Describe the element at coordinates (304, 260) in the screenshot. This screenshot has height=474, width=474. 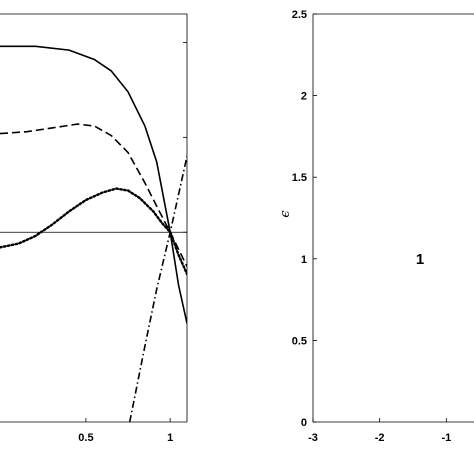
I see `right-y-tick-label: 1` at that location.